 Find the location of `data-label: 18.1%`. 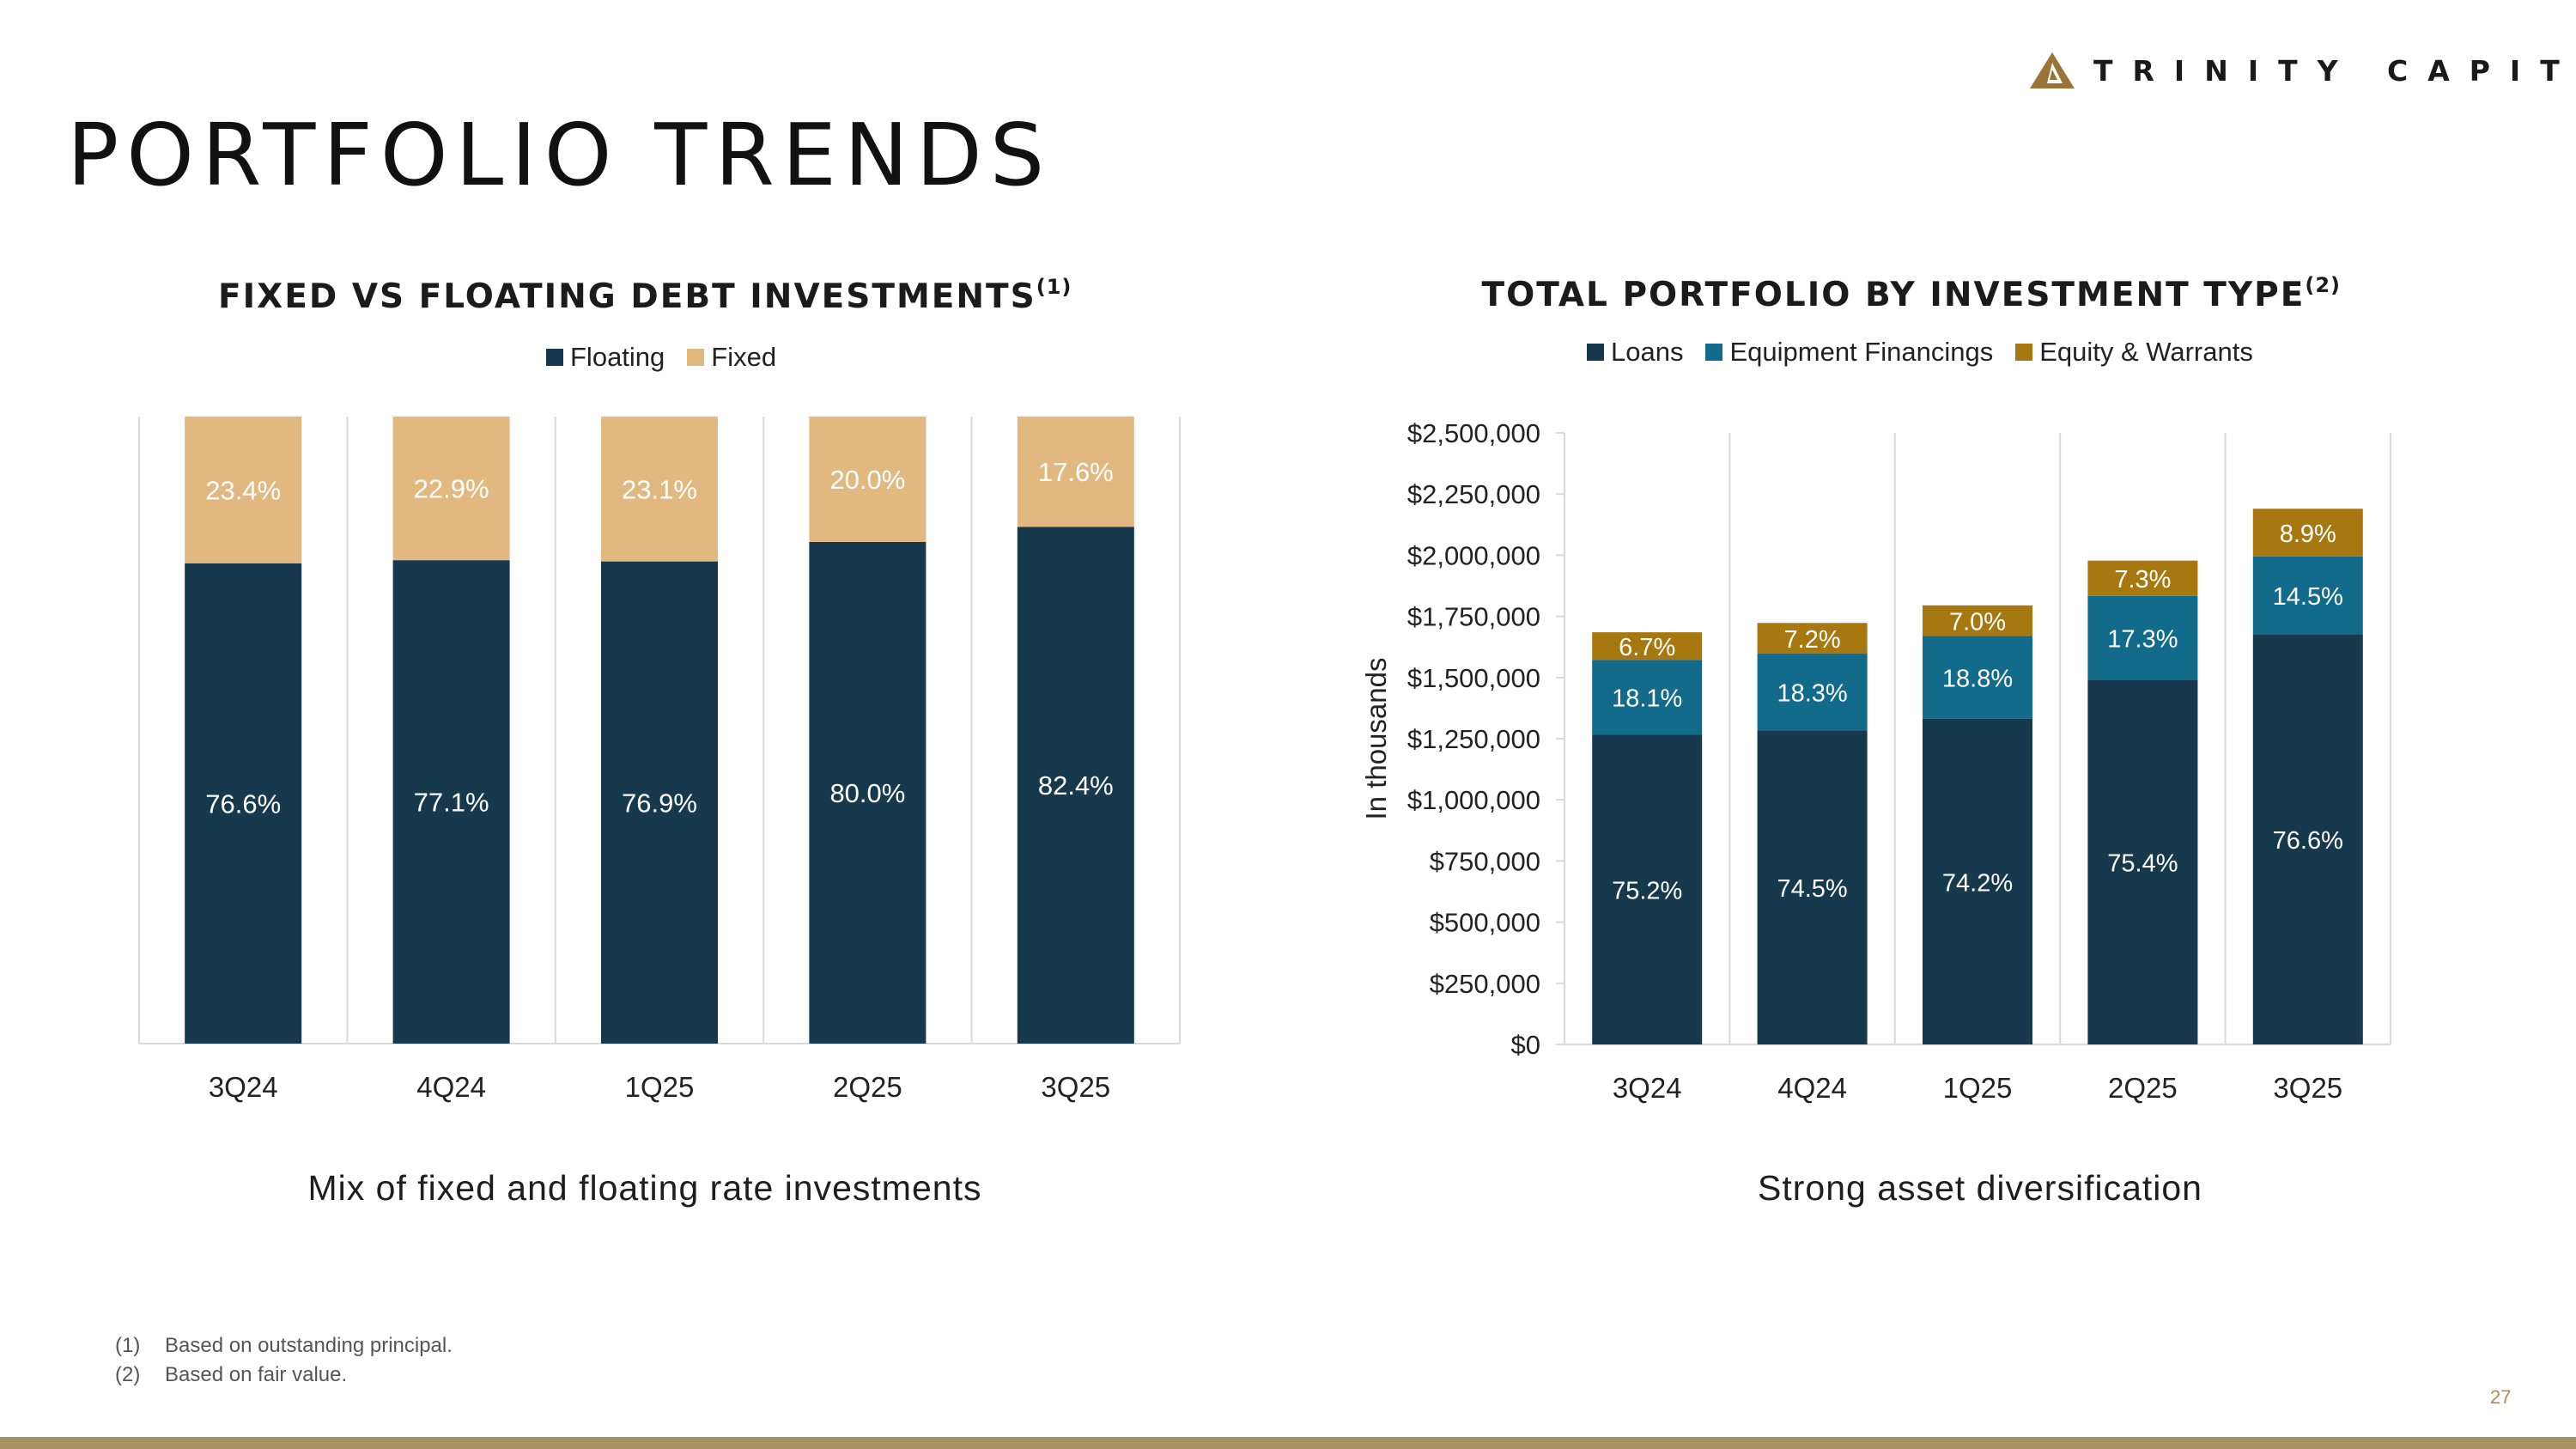

data-label: 18.1% is located at coordinates (1647, 699).